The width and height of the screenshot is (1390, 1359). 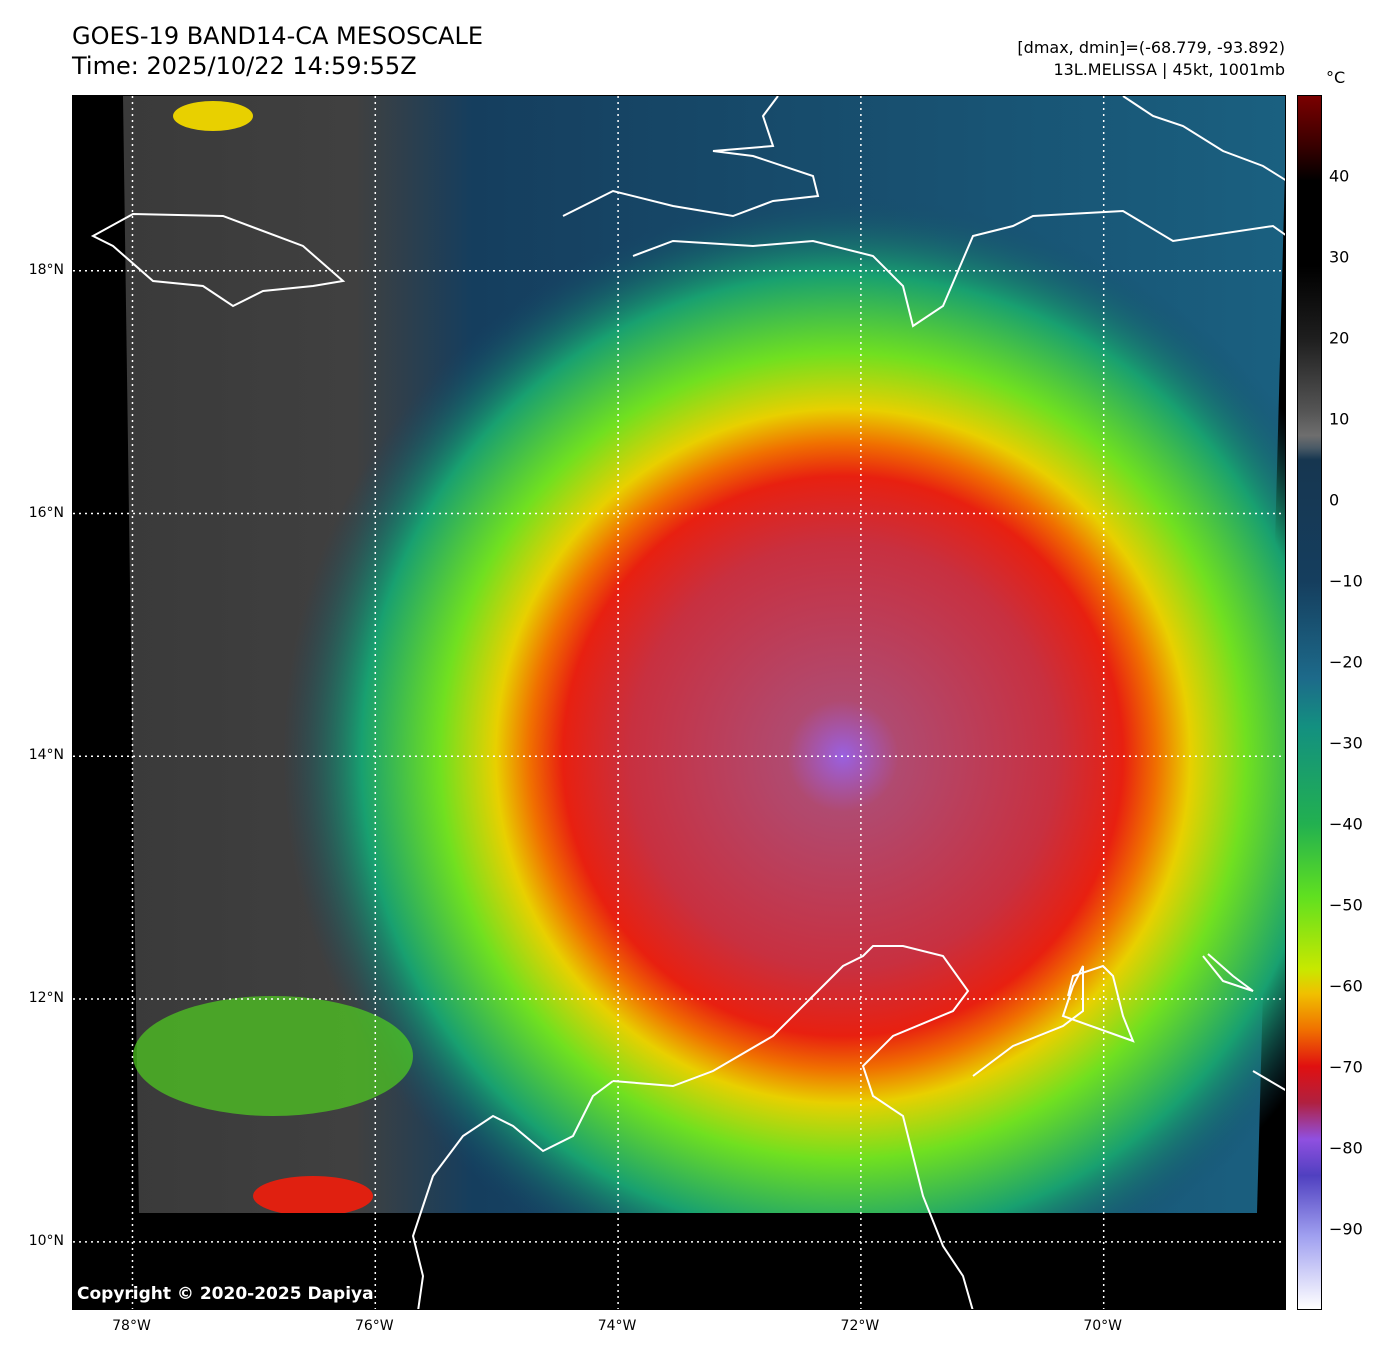 I want to click on convection-south, so click(x=313, y=1196).